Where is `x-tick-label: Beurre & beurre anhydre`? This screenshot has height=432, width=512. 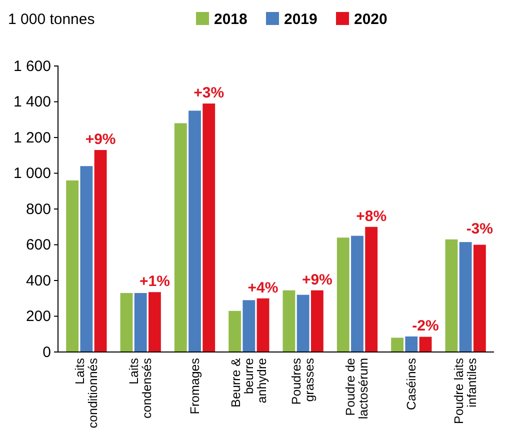
x-tick-label: Beurre & beurre anhydre is located at coordinates (248, 382).